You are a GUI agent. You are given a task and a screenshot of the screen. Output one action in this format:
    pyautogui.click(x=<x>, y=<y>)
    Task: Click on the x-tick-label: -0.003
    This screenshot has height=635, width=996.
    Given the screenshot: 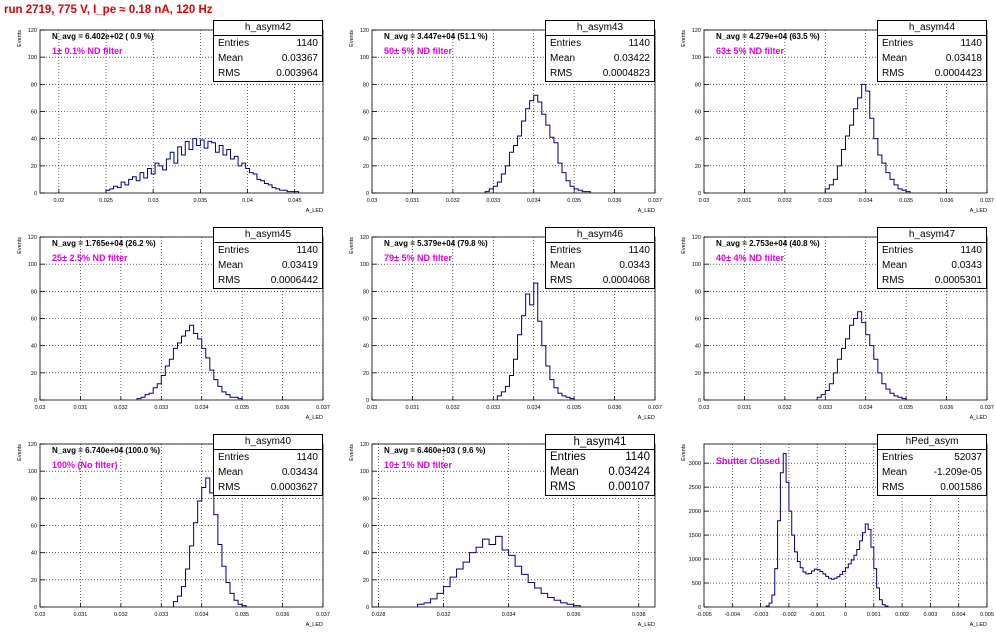 What is the action you would take?
    pyautogui.click(x=761, y=615)
    